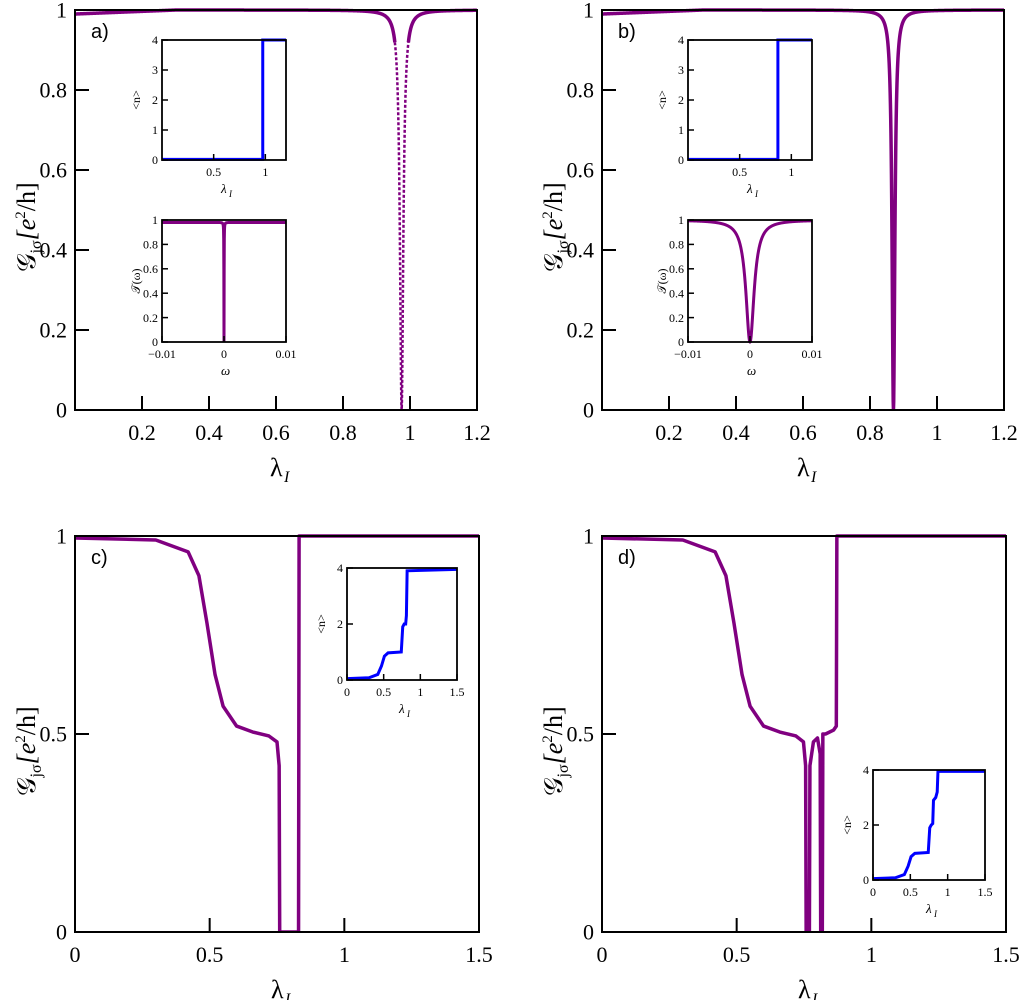  What do you see at coordinates (150, 293) in the screenshot?
I see `inset-ytick-label: 0.4` at bounding box center [150, 293].